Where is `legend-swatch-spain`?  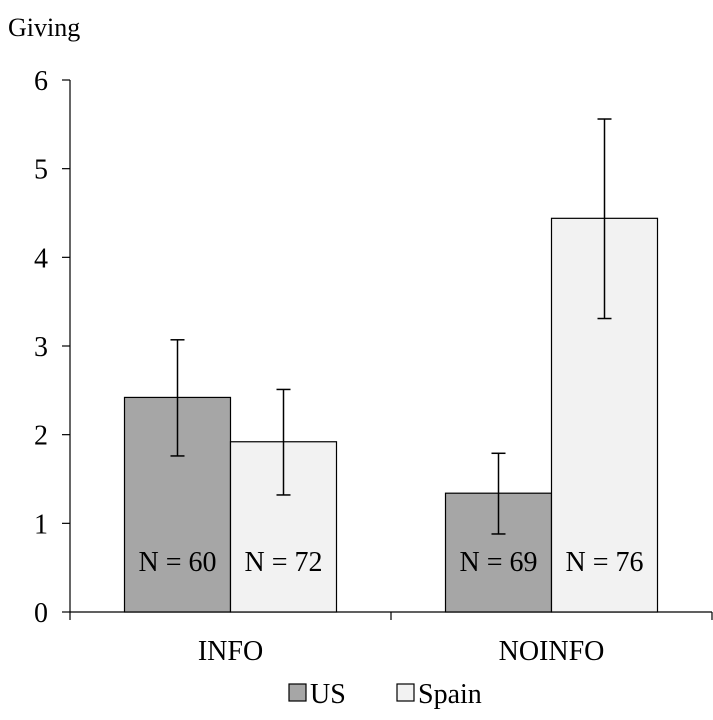 legend-swatch-spain is located at coordinates (405, 692).